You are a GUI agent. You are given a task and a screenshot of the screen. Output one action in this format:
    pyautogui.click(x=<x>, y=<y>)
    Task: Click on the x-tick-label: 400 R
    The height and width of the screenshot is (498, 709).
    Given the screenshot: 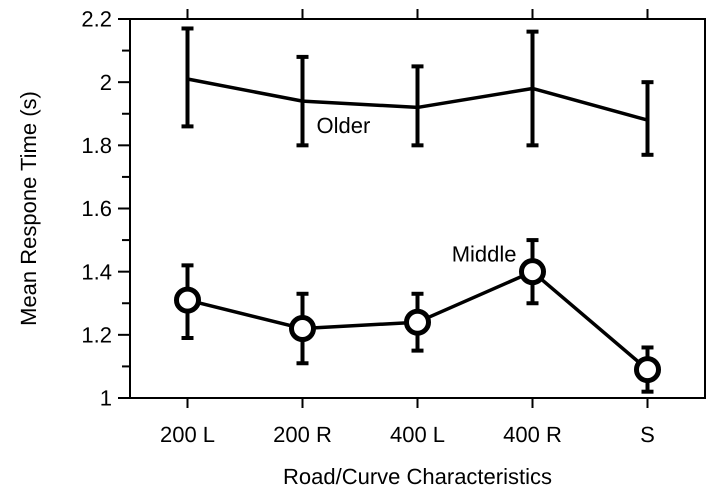 What is the action you would take?
    pyautogui.click(x=532, y=434)
    